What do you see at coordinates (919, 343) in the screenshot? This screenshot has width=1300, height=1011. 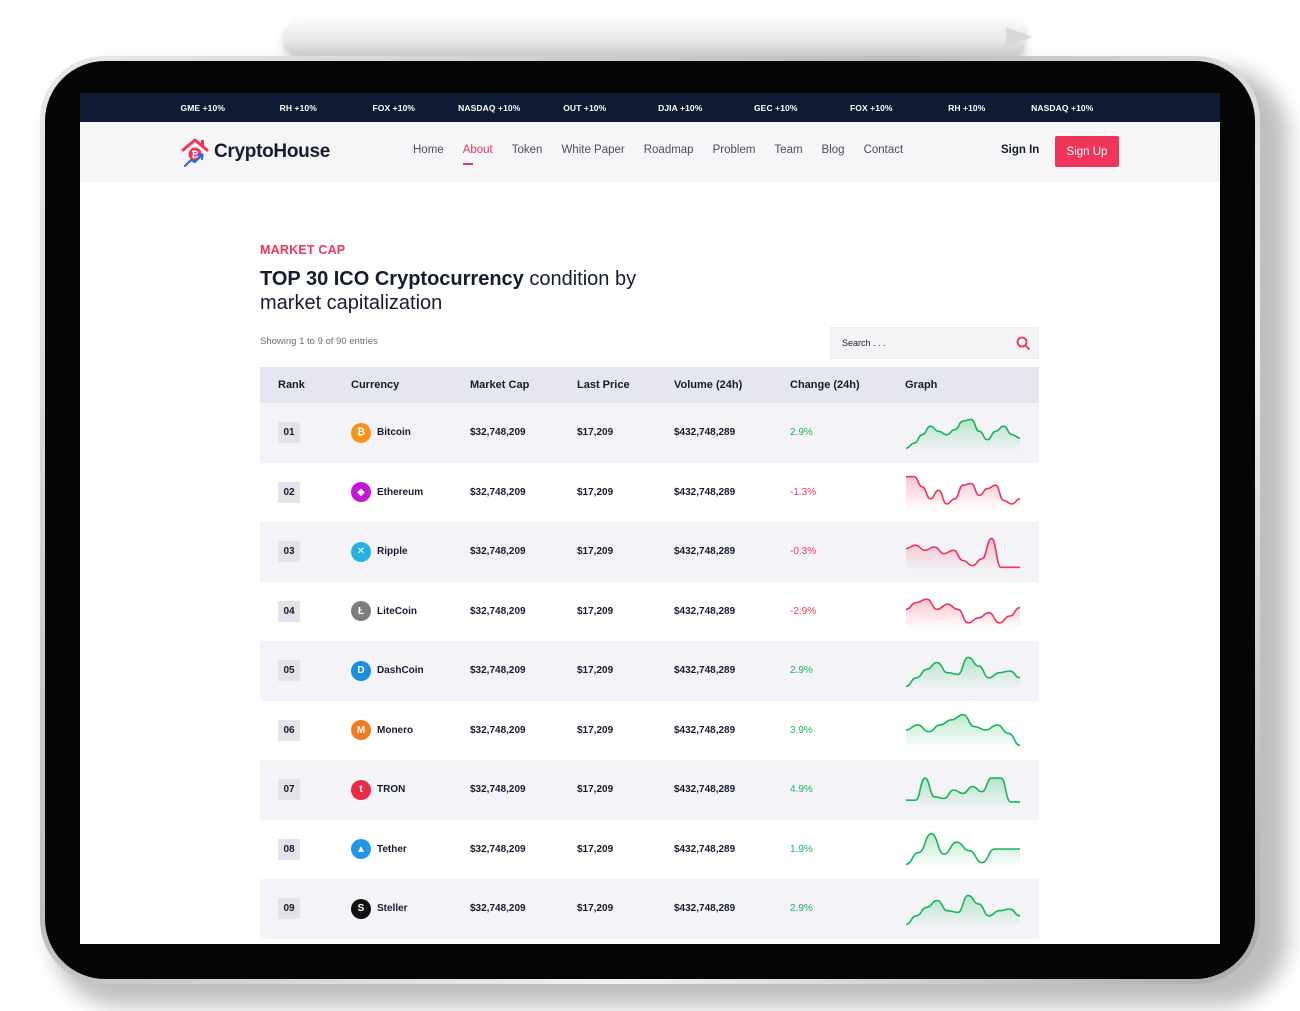 I see `search-input` at bounding box center [919, 343].